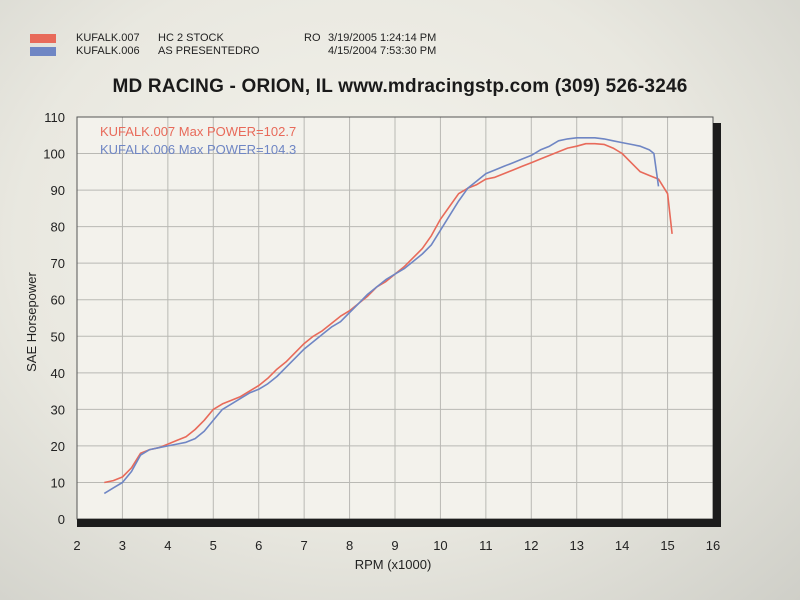 The height and width of the screenshot is (600, 800). Describe the element at coordinates (713, 545) in the screenshot. I see `x-tick-label: 16` at that location.